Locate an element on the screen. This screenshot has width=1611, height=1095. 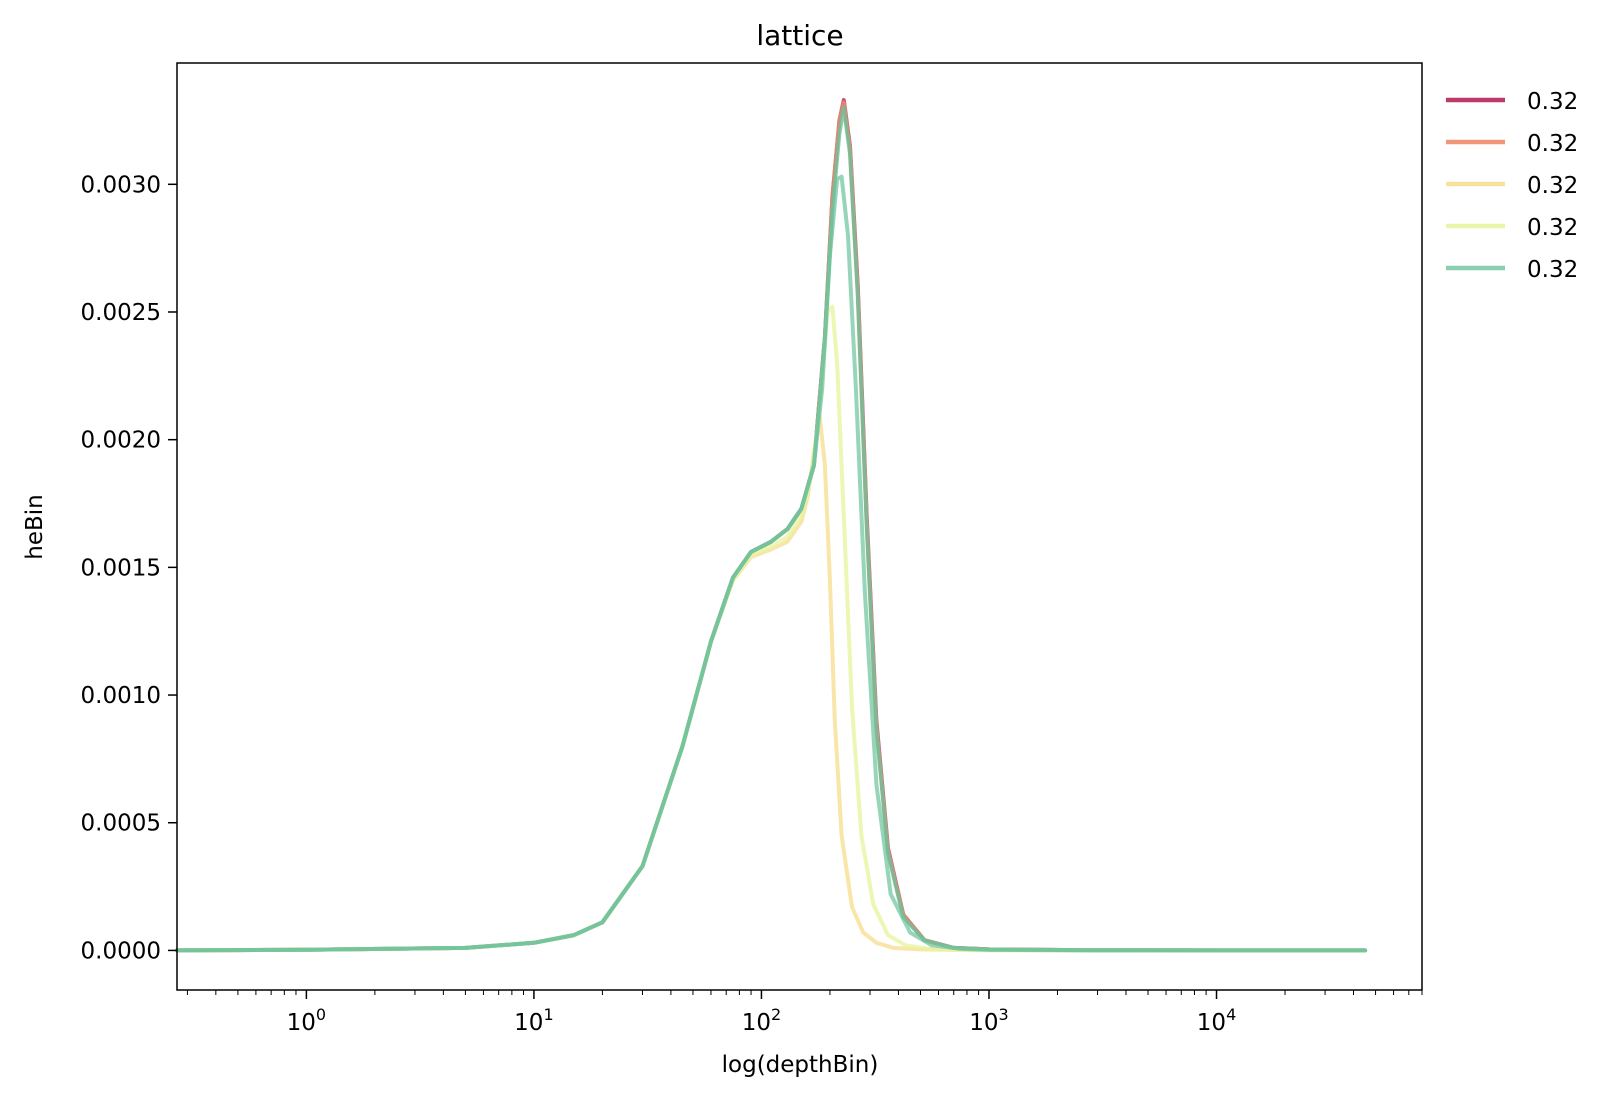
x-tick-label: 10² is located at coordinates (761, 1020).